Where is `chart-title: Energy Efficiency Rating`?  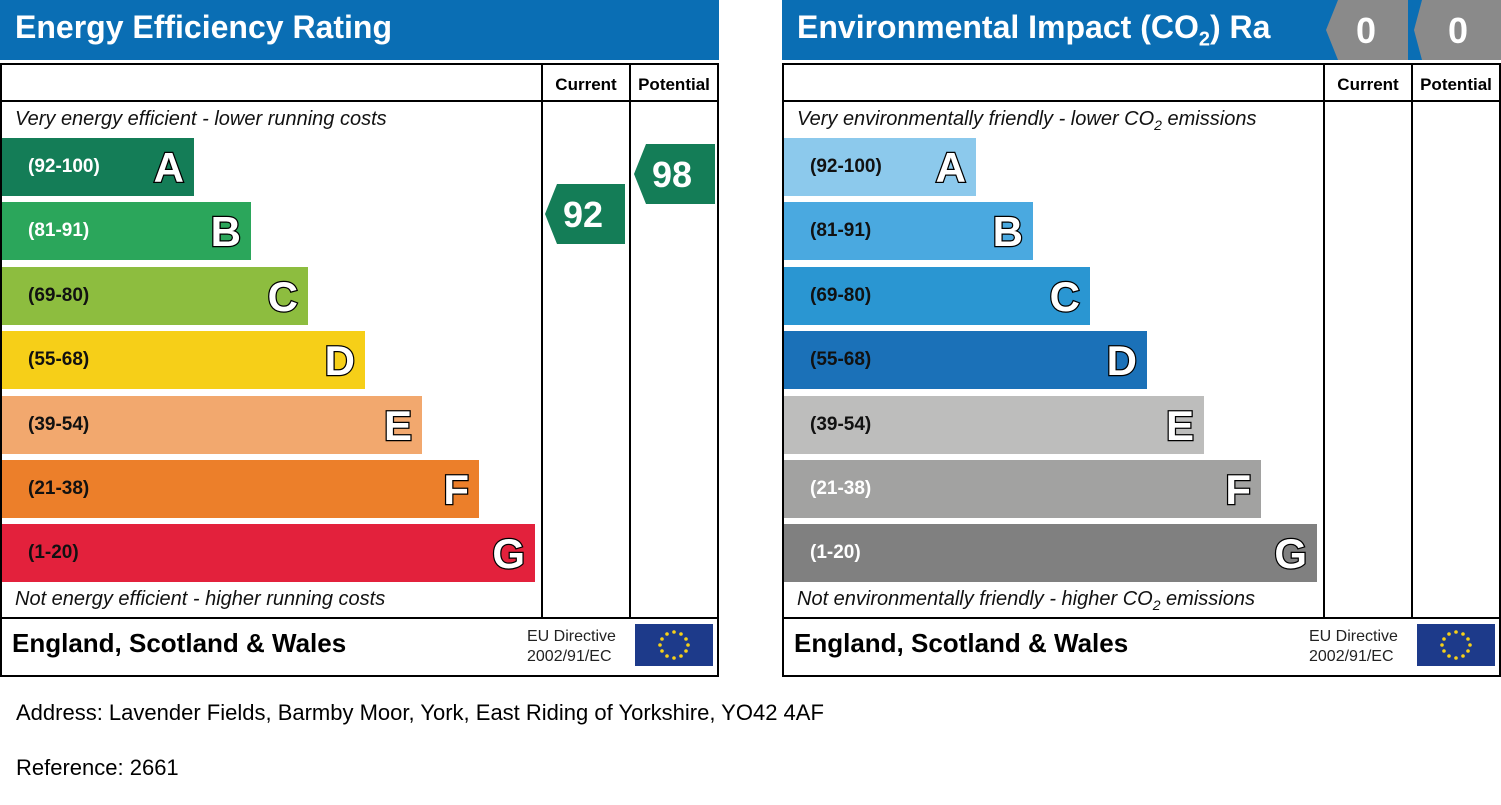
chart-title: Energy Efficiency Rating is located at coordinates (203, 27).